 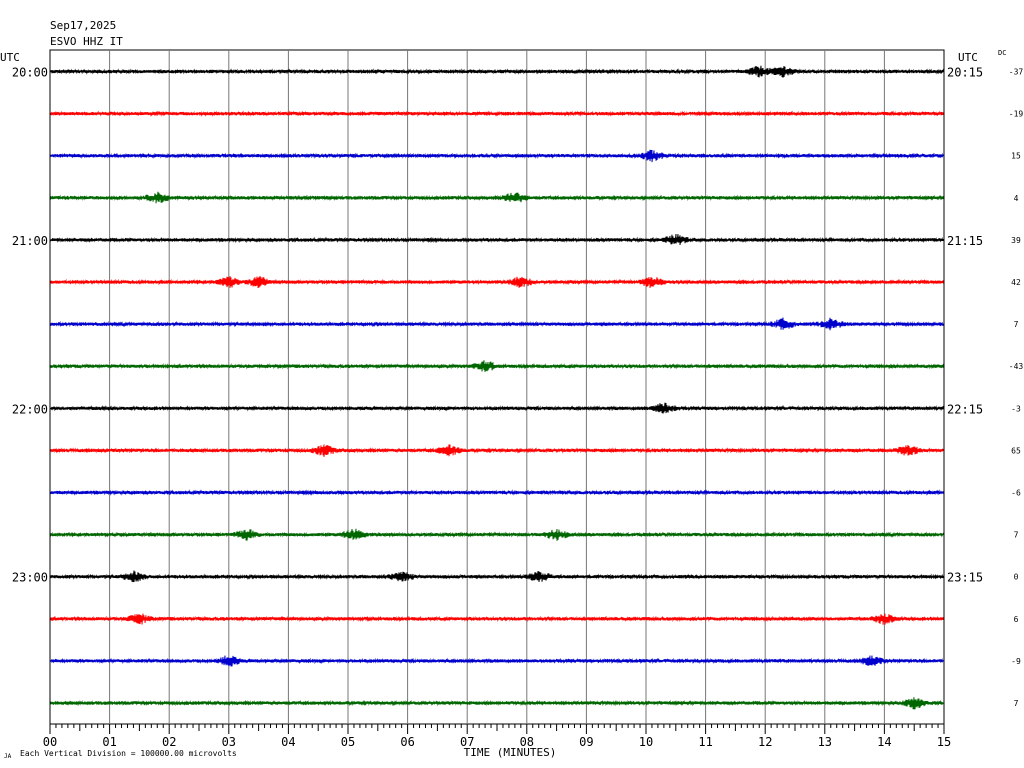 What do you see at coordinates (944, 742) in the screenshot?
I see `x-tick-label: 15` at bounding box center [944, 742].